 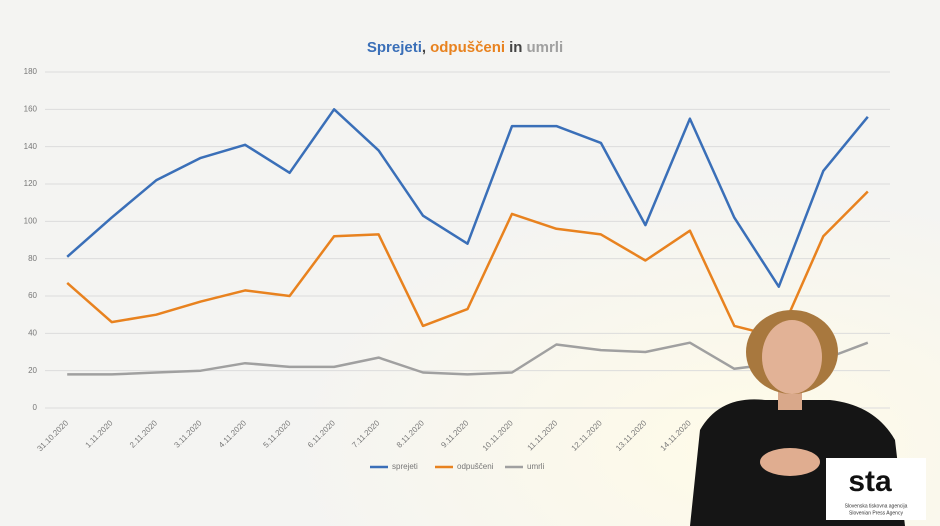 I want to click on y-tick-label: 100, so click(x=31, y=220).